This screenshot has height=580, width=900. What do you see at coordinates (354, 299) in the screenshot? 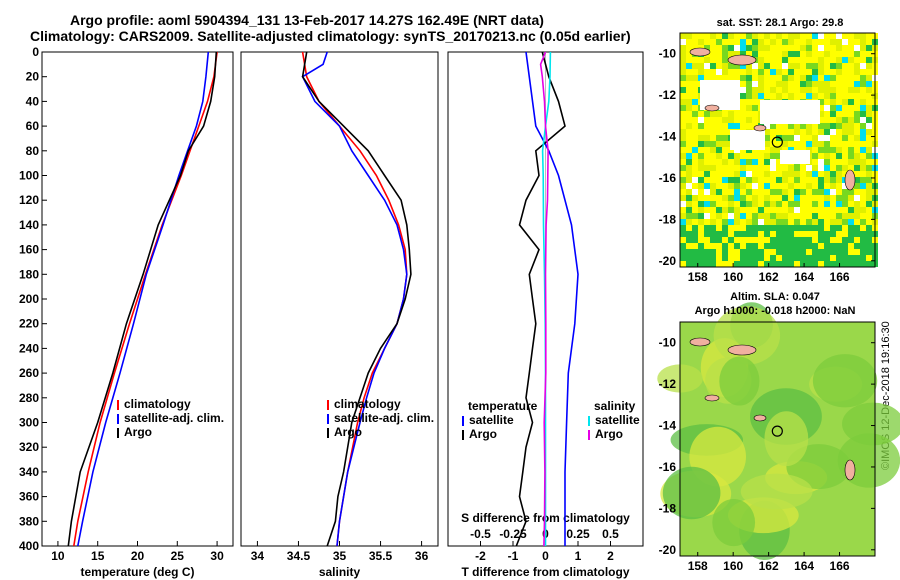
I see `salinity-series-blue` at bounding box center [354, 299].